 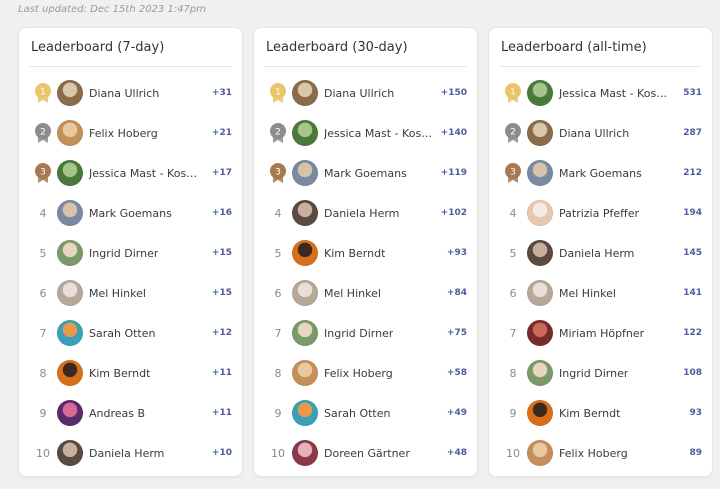 I want to click on rank-number: 5, so click(x=43, y=253).